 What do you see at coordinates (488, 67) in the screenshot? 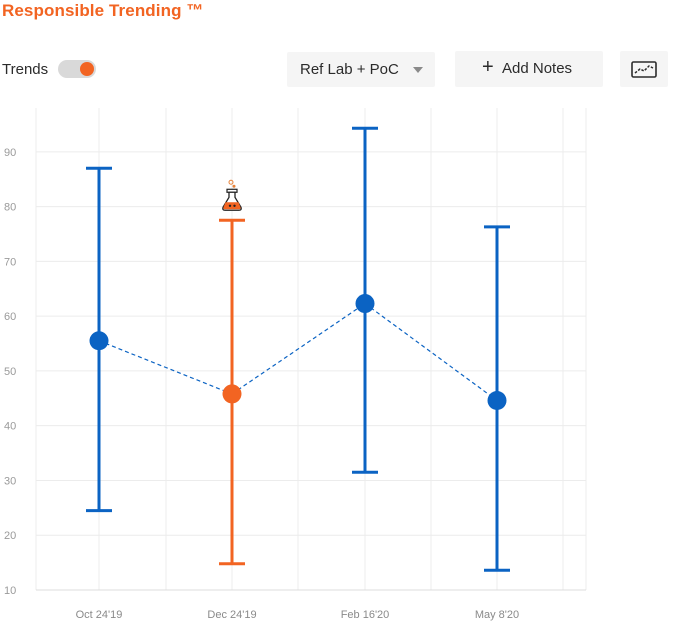
I see `plus-icon: +` at bounding box center [488, 67].